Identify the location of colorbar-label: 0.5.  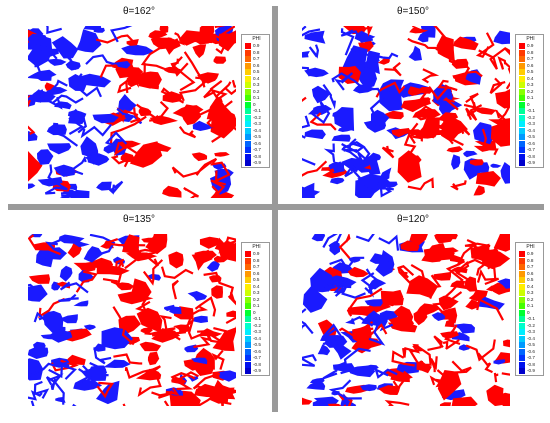
(530, 71).